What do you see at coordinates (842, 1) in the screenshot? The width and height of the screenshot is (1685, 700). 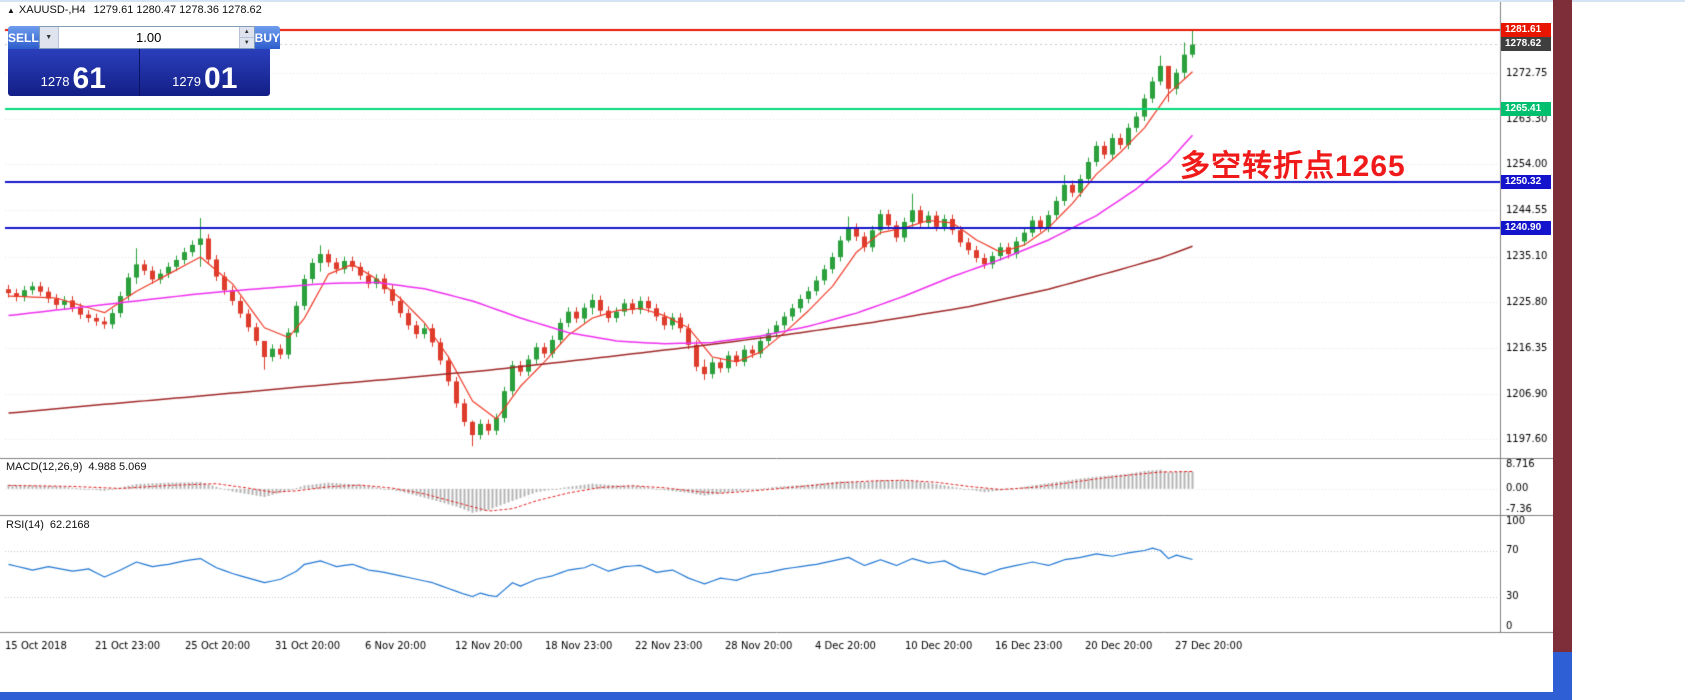 I see `window-top-edge` at bounding box center [842, 1].